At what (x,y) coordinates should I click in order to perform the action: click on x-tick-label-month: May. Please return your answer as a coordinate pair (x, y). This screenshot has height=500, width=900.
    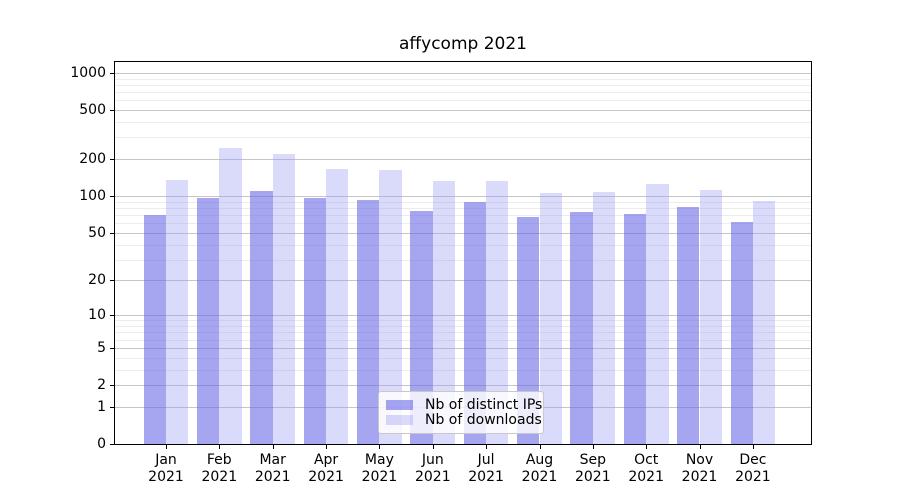
    Looking at the image, I should click on (379, 460).